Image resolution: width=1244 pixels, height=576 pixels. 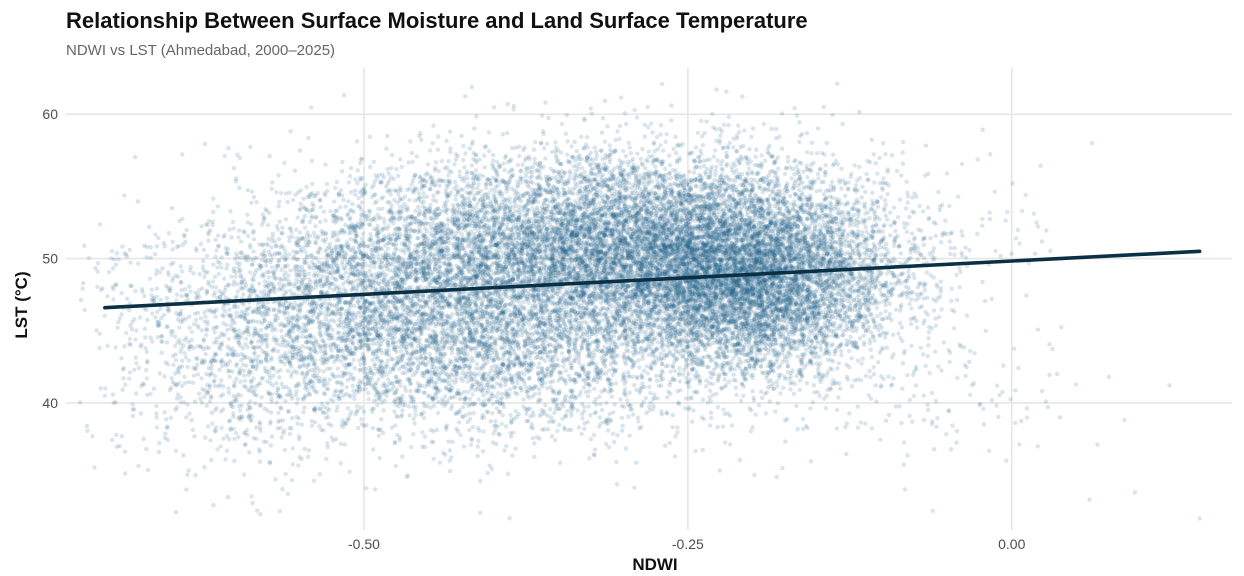 What do you see at coordinates (200, 50) in the screenshot?
I see `chart-subtitle: NDWI vs LST (Ahmedabad, 2000–2025)` at bounding box center [200, 50].